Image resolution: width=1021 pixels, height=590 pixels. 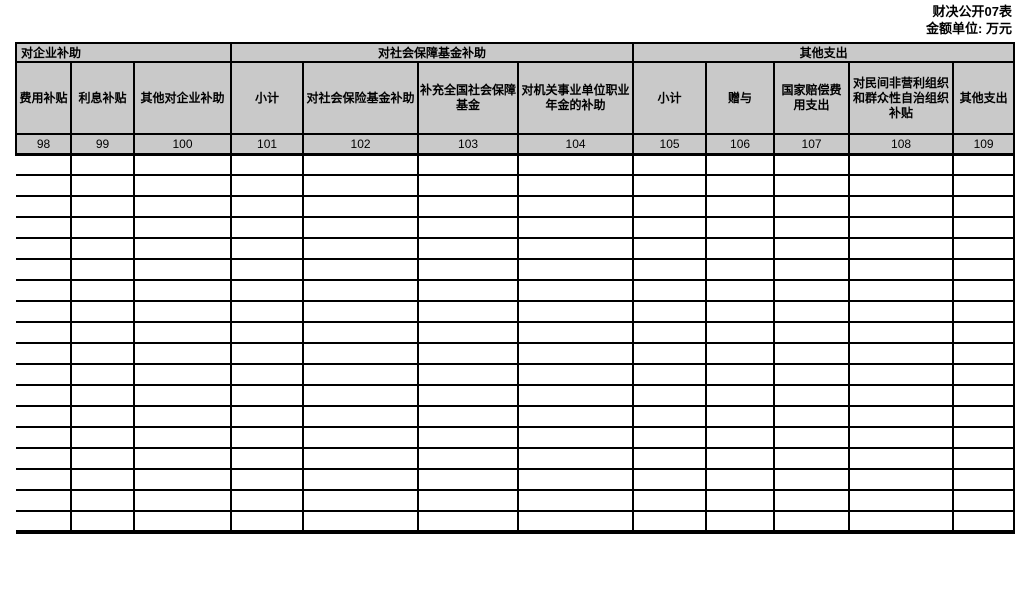 What do you see at coordinates (969, 28) in the screenshot?
I see `unit-label: 金额单位: 万元` at bounding box center [969, 28].